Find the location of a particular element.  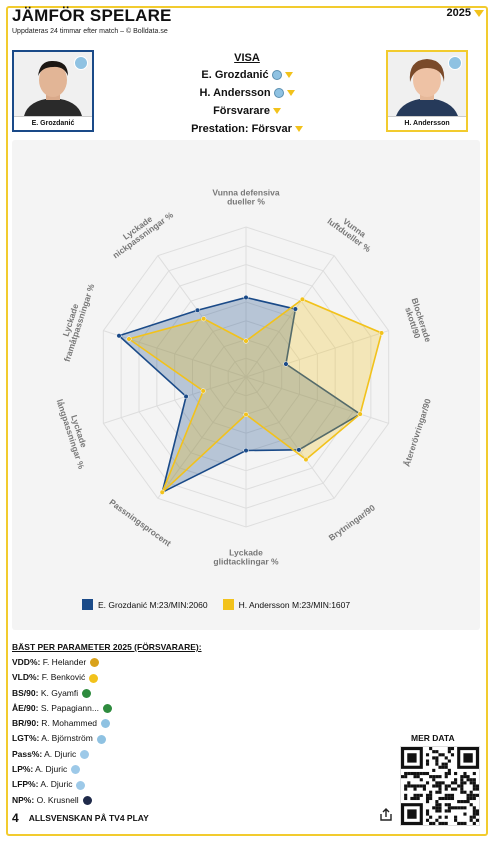

preset-dropdown: Prestation: Försvar is located at coordinates (247, 129).